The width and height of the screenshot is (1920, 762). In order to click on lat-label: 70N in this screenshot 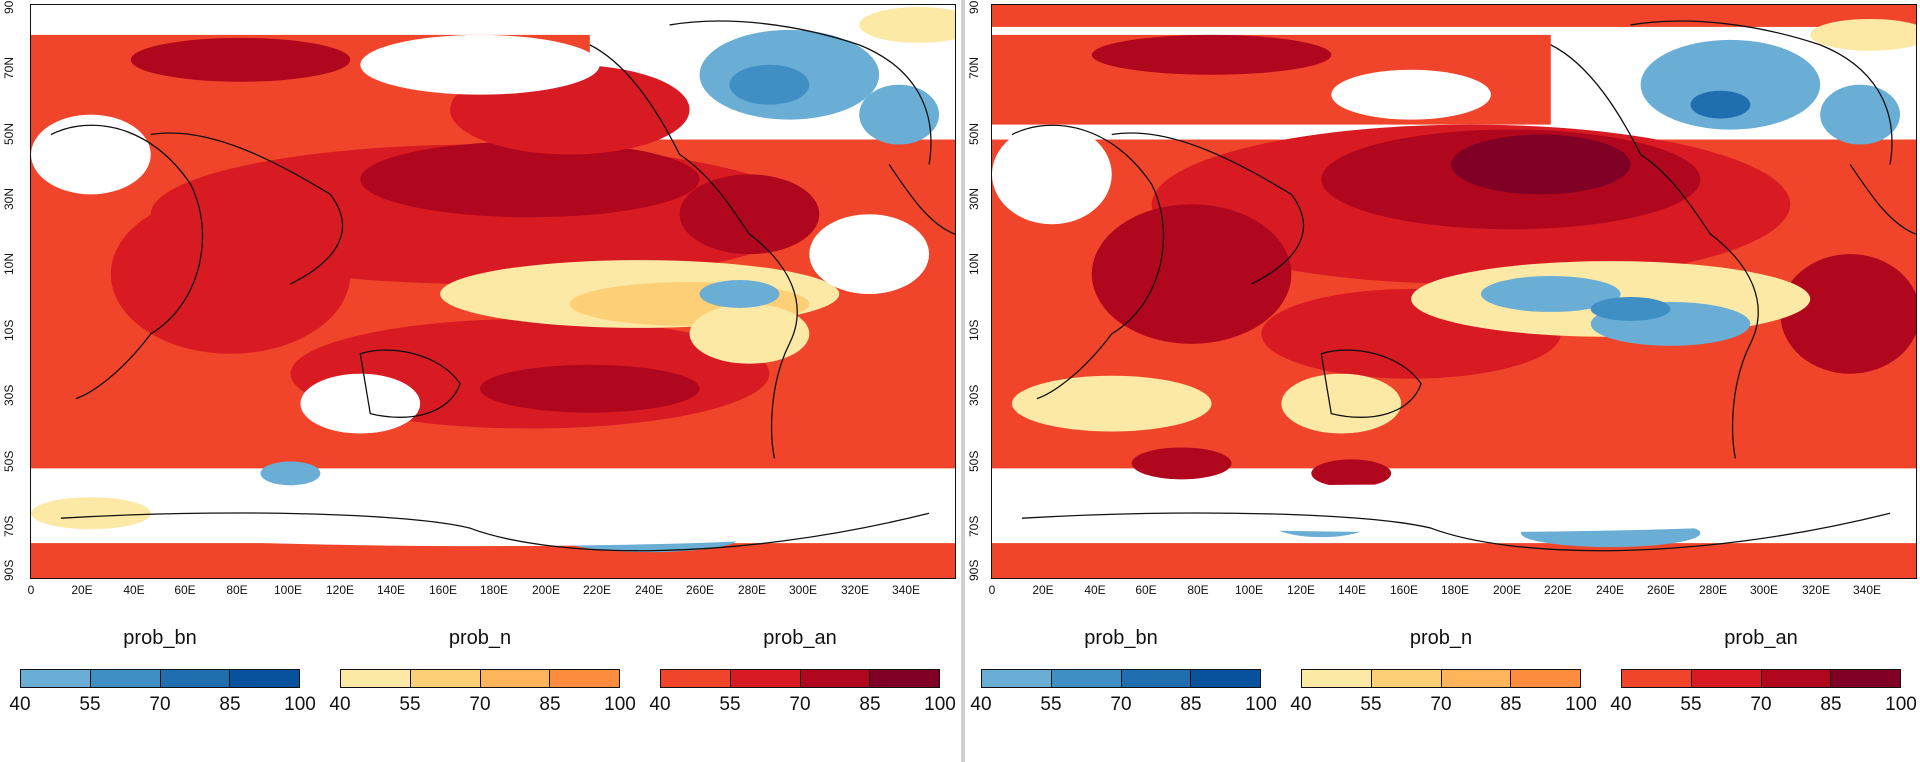, I will do `click(9, 67)`.